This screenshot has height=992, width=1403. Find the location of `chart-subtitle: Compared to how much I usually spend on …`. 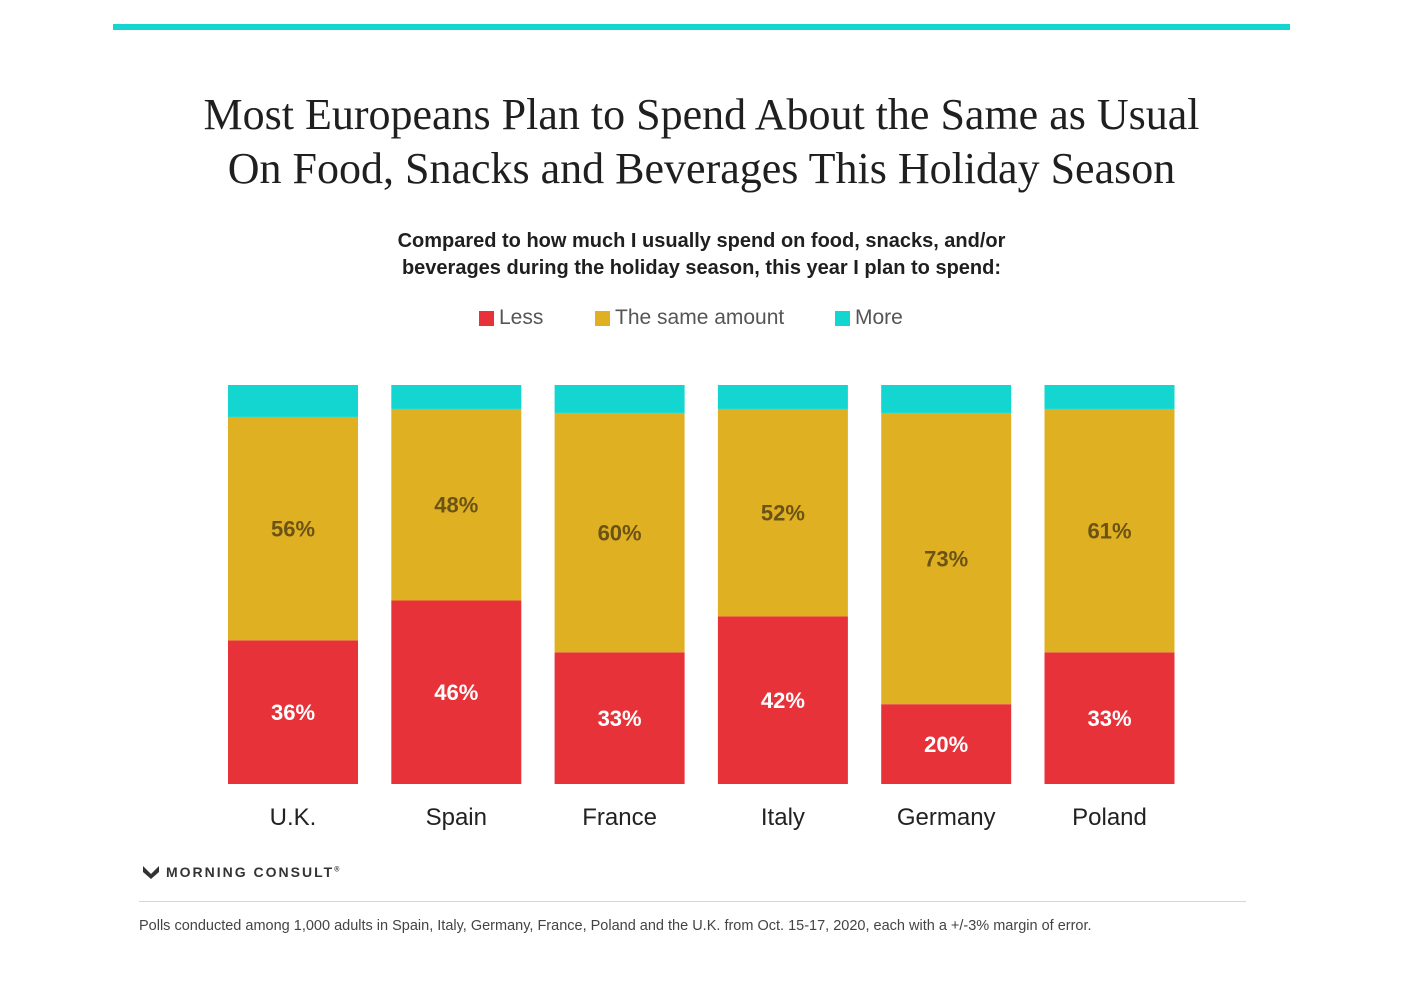

chart-subtitle: Compared to how much I usually spend on … is located at coordinates (701, 255).